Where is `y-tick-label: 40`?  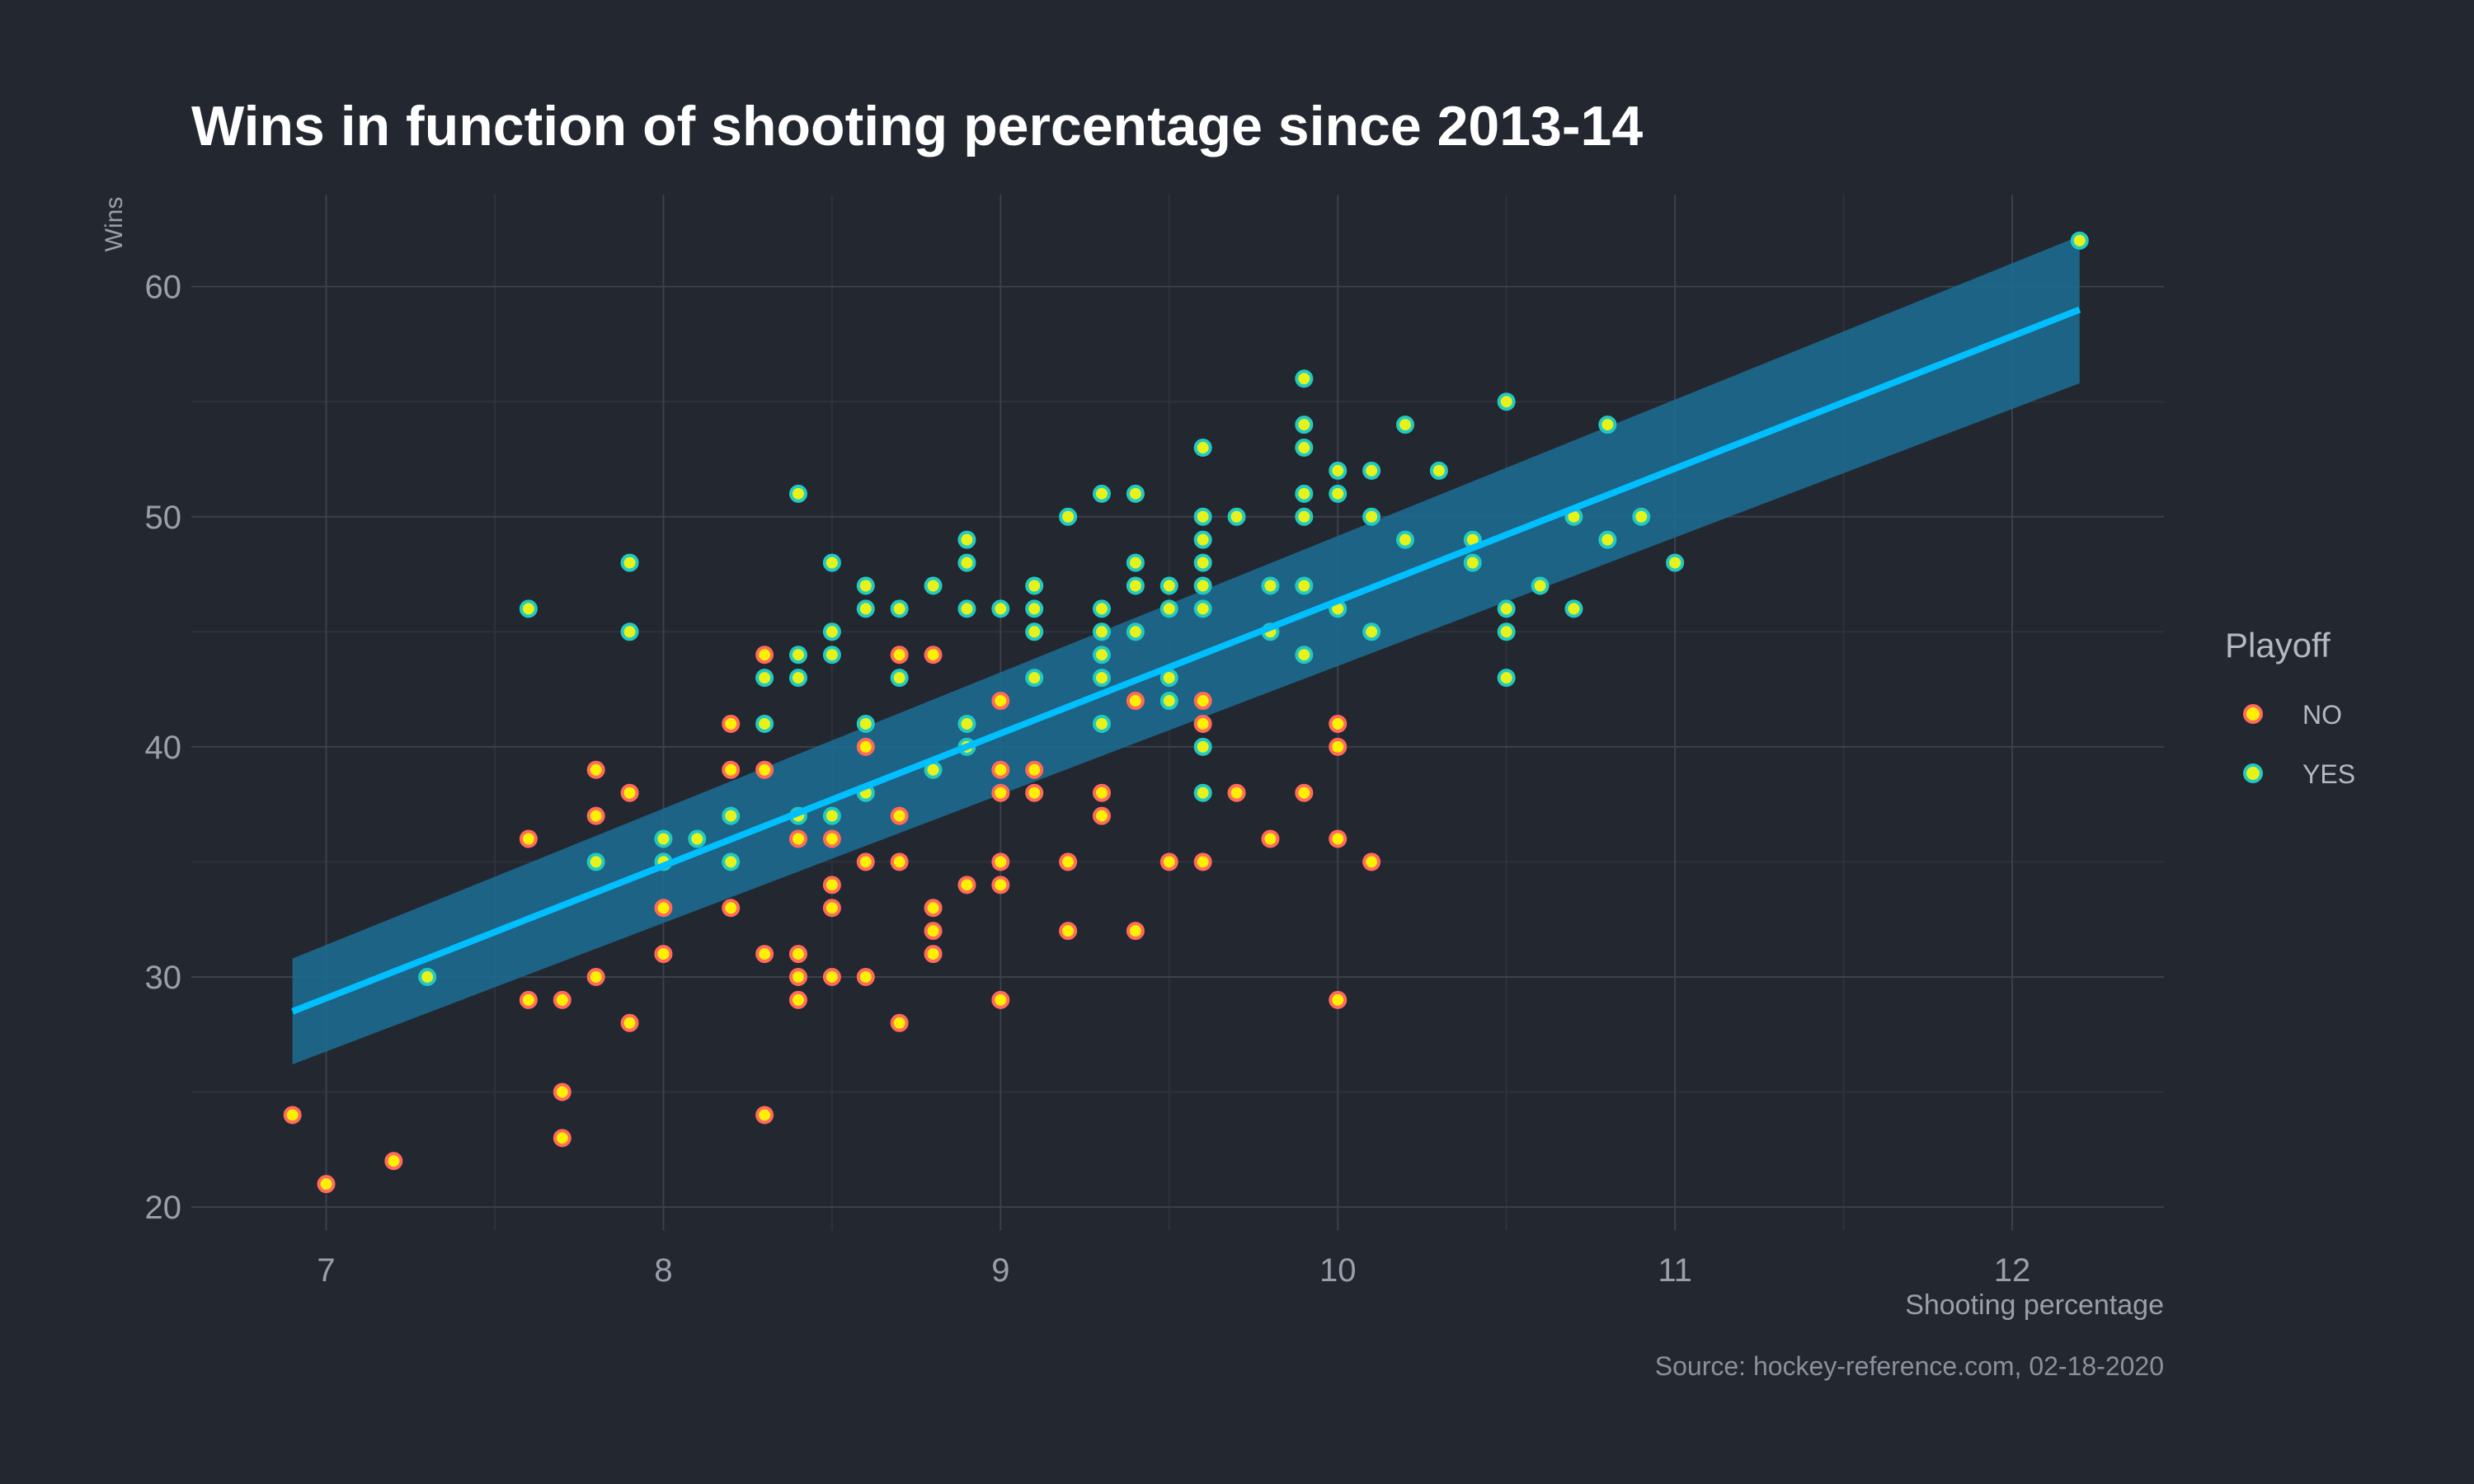 y-tick-label: 40 is located at coordinates (163, 748).